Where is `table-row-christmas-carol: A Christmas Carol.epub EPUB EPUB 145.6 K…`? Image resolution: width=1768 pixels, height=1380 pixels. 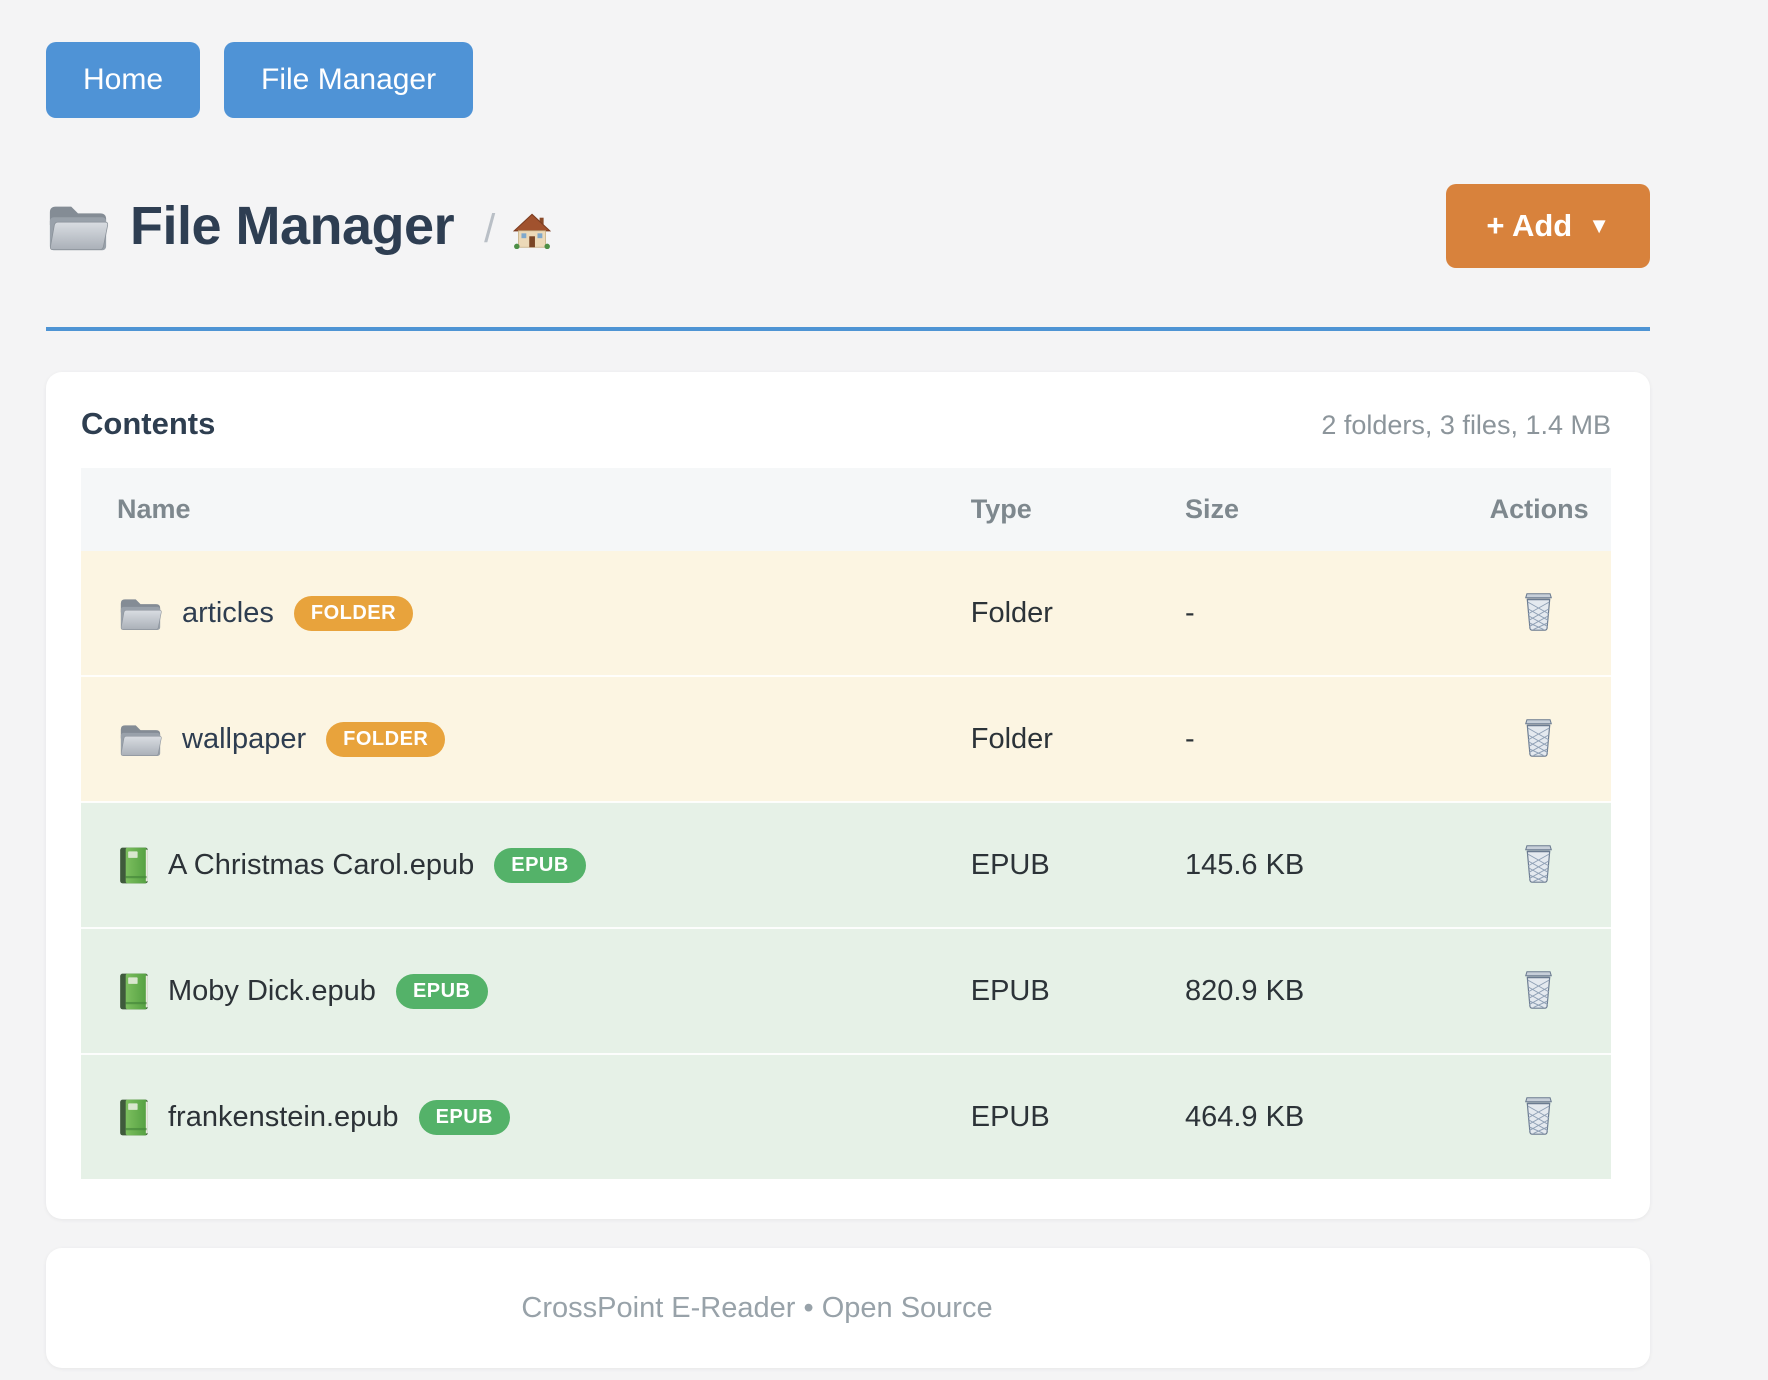
table-row-christmas-carol: A Christmas Carol.epub EPUB EPUB 145.6 K… is located at coordinates (846, 864).